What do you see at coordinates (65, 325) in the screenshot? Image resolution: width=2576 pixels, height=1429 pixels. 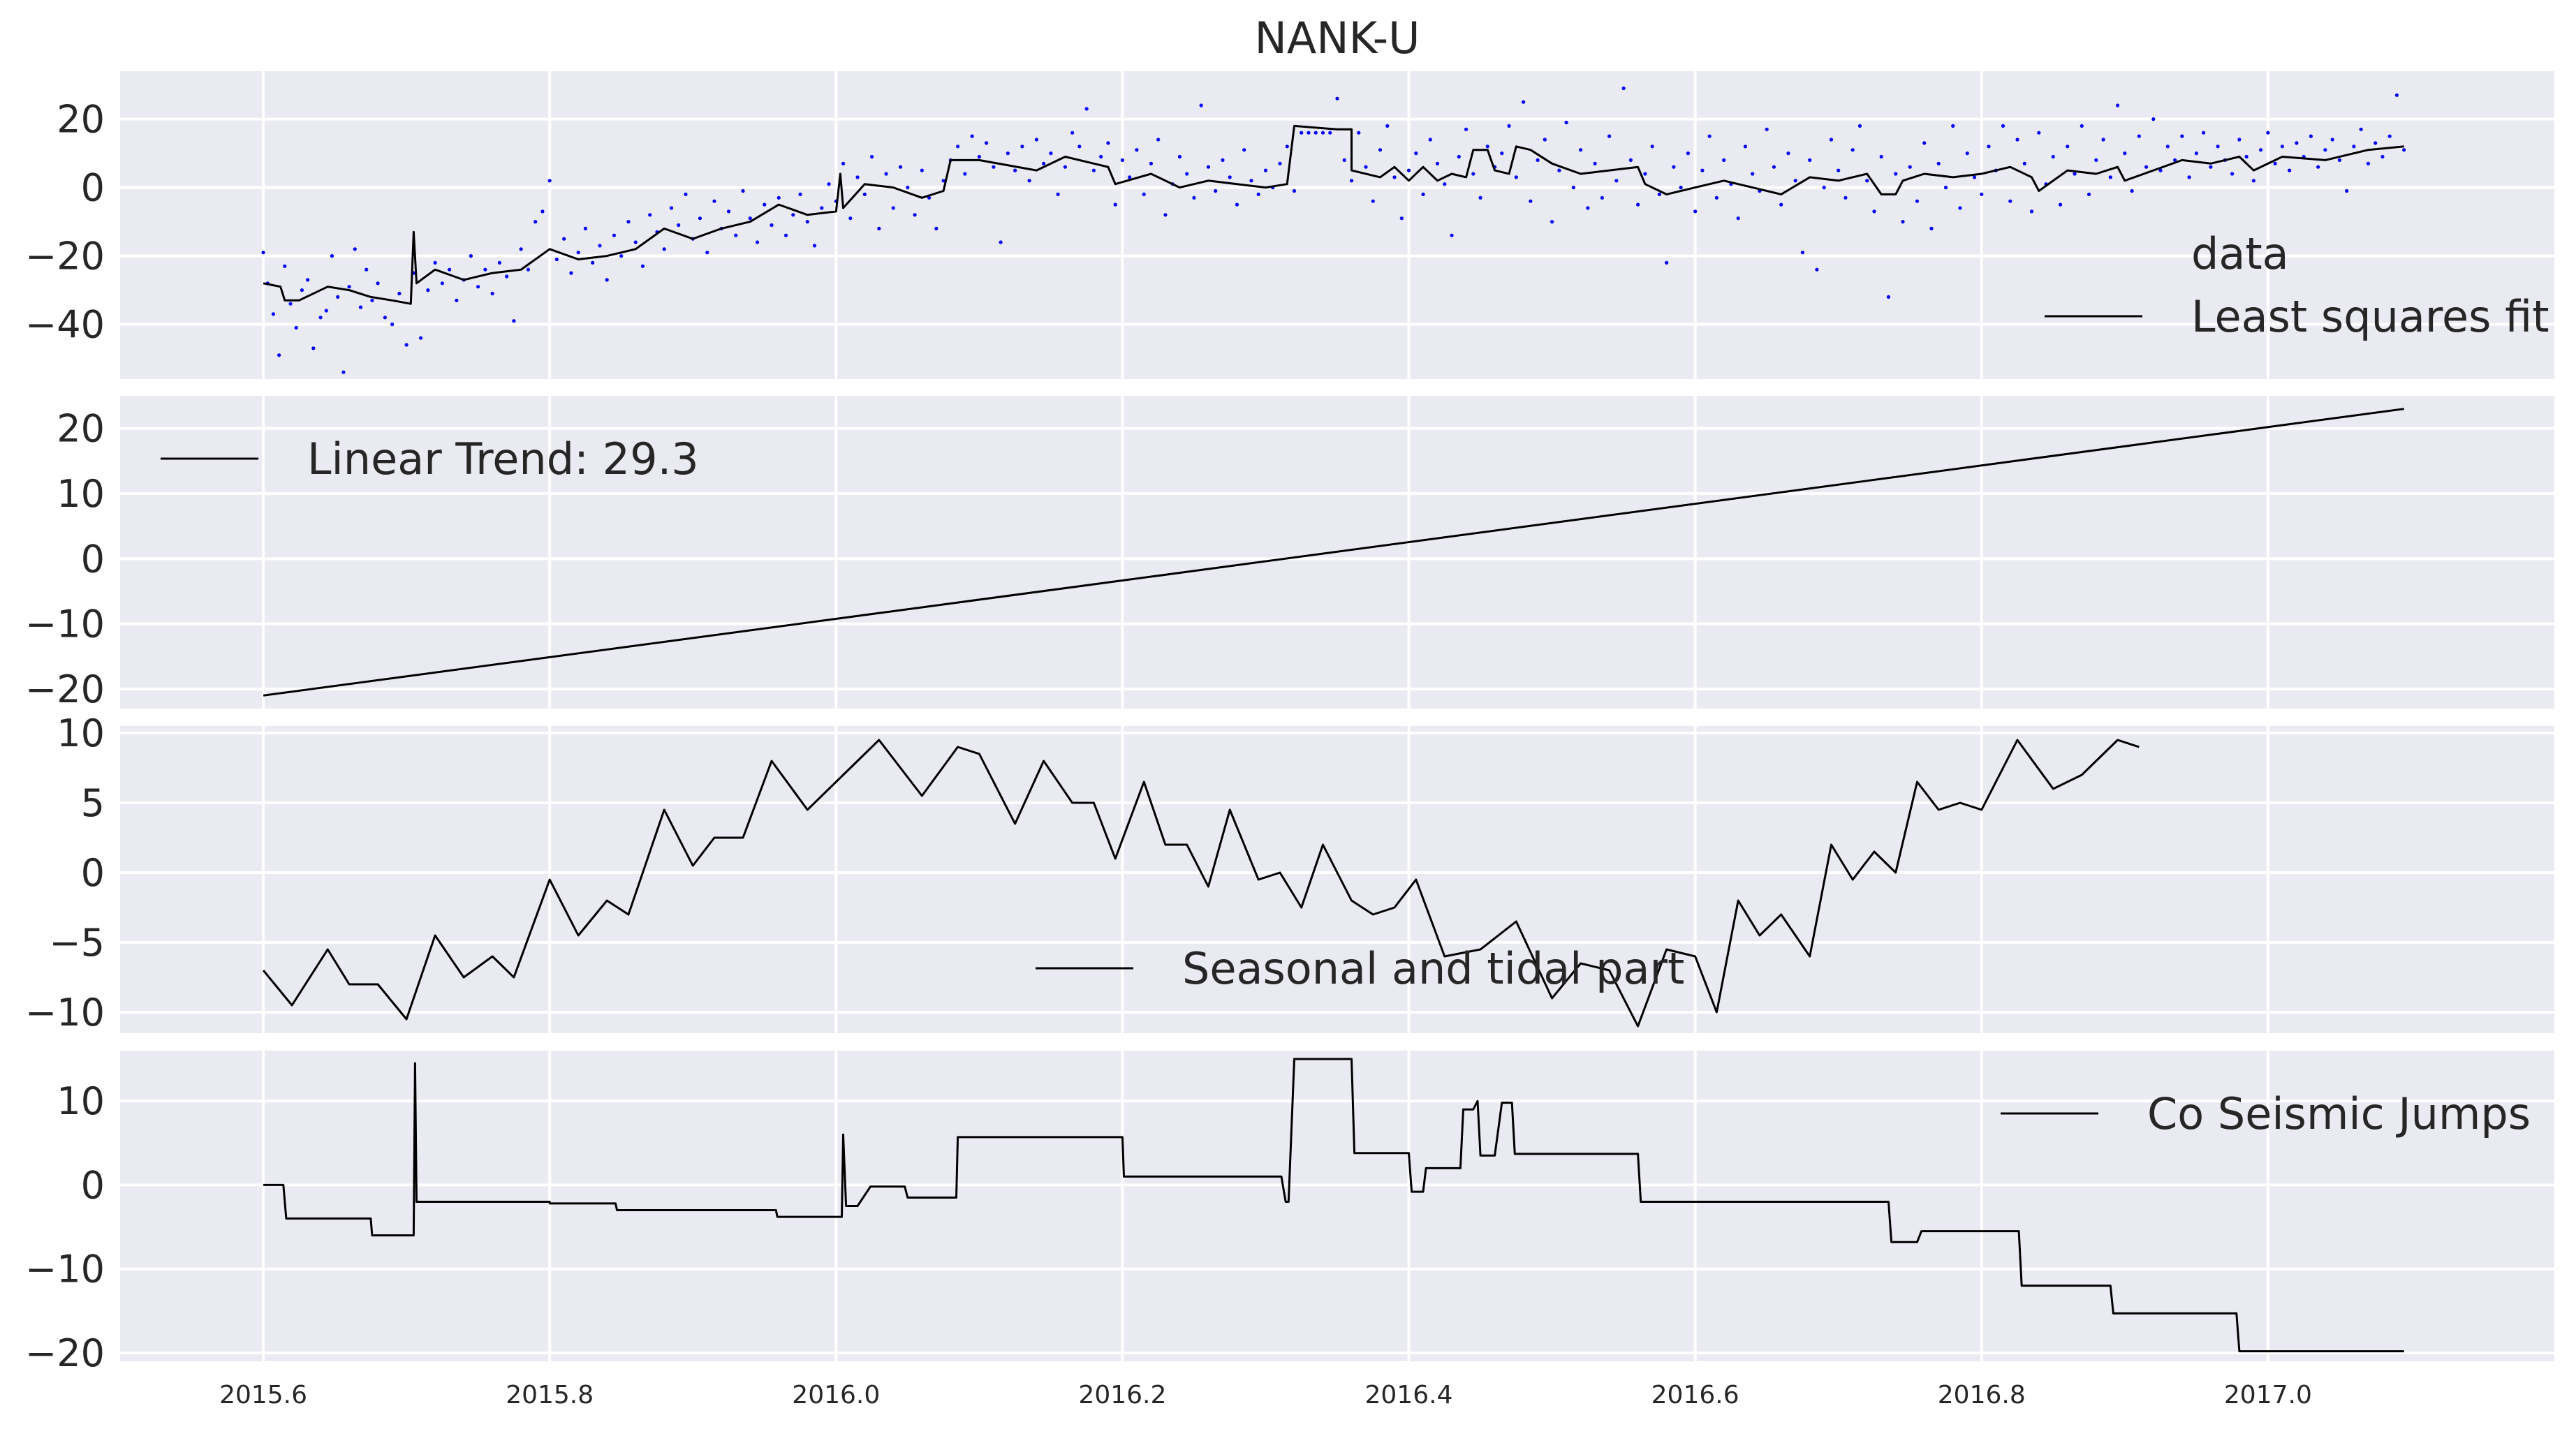 I see `y-tick-label: −40` at bounding box center [65, 325].